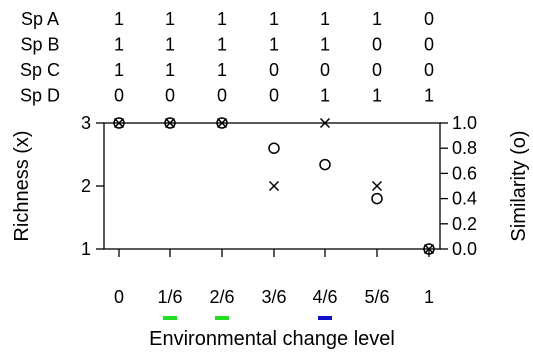 The width and height of the screenshot is (533, 355). Describe the element at coordinates (464, 199) in the screenshot. I see `right-tick-label: 0.4` at that location.